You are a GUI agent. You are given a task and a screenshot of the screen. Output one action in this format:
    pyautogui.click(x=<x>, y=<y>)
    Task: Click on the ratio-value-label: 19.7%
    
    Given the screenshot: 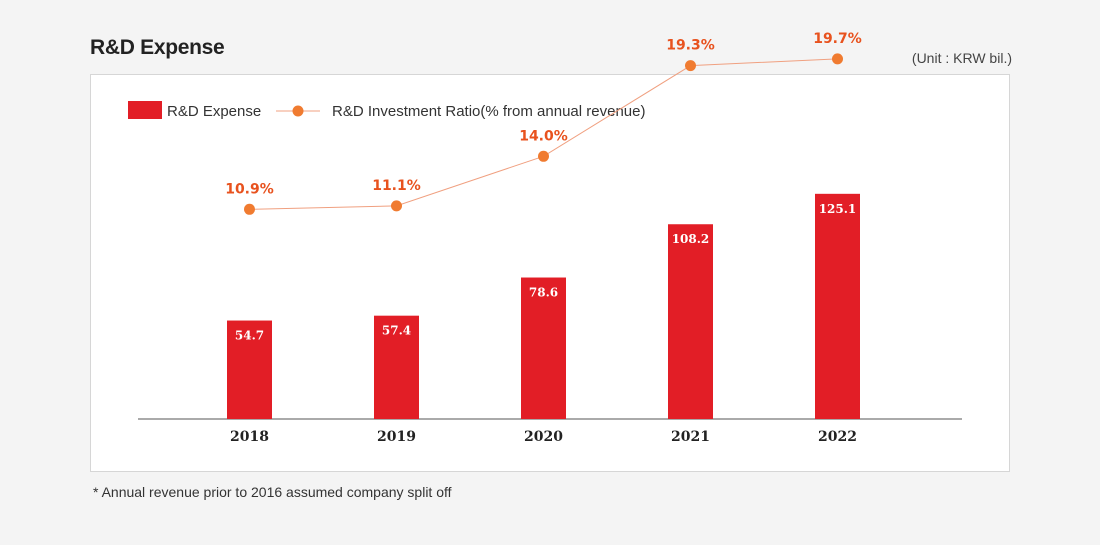 What is the action you would take?
    pyautogui.click(x=837, y=39)
    